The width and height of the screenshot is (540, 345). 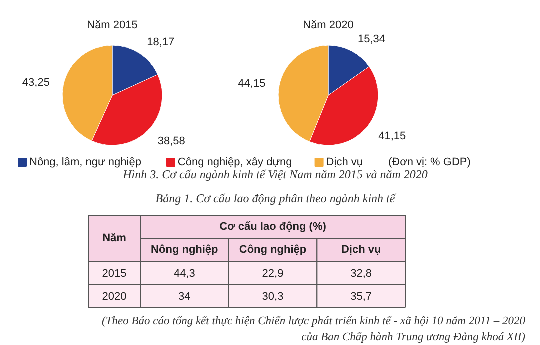 What do you see at coordinates (185, 250) in the screenshot?
I see `x-tick-label: Nông nghiệp` at bounding box center [185, 250].